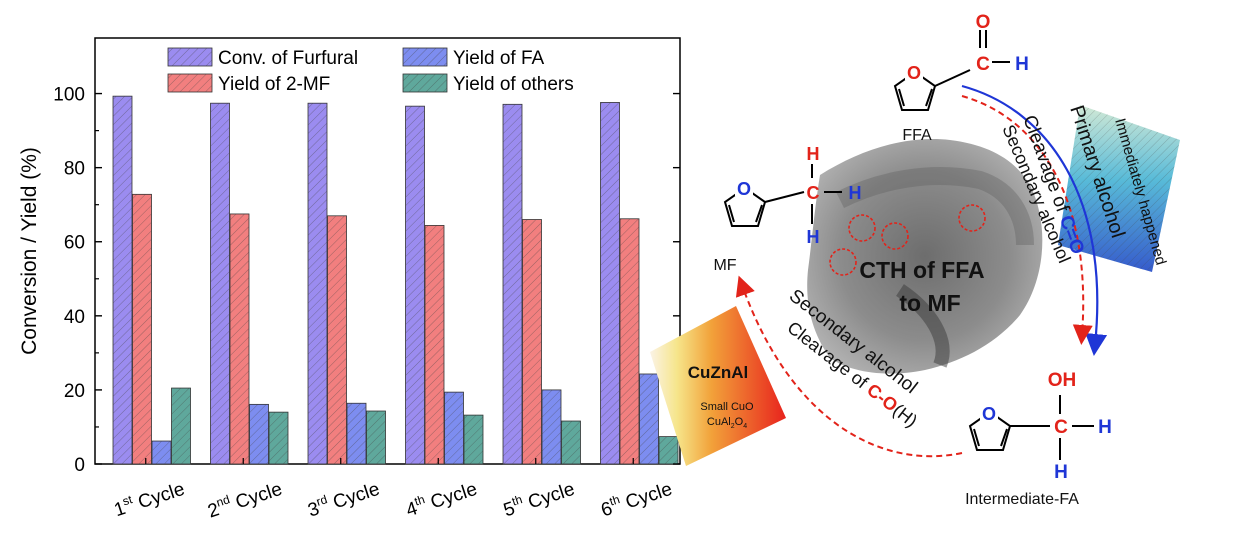 This screenshot has height=533, width=1233. What do you see at coordinates (1027, 220) in the screenshot?
I see `arrow-ffa-to-fa-red` at bounding box center [1027, 220].